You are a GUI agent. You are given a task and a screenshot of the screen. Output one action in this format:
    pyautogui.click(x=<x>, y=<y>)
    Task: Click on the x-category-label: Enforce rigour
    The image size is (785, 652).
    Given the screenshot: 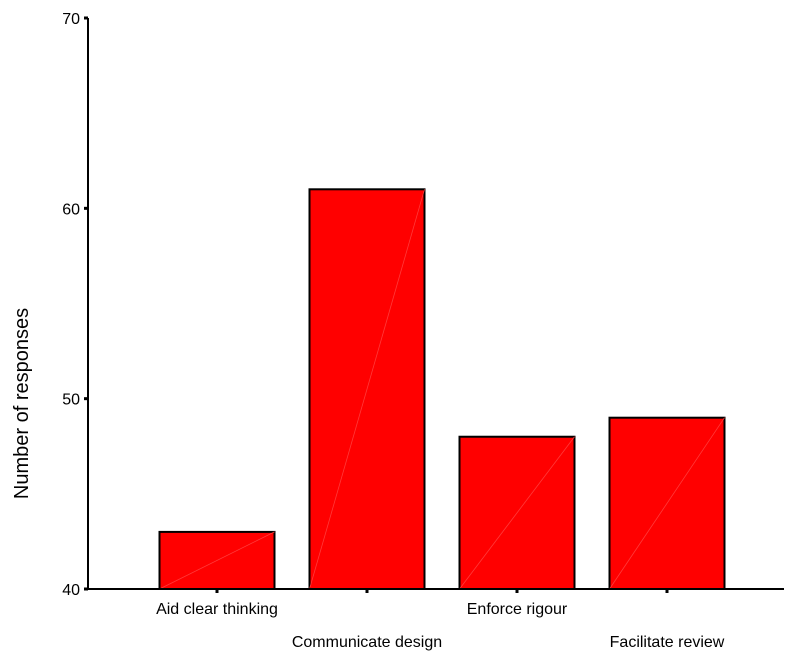 What is the action you would take?
    pyautogui.click(x=517, y=609)
    